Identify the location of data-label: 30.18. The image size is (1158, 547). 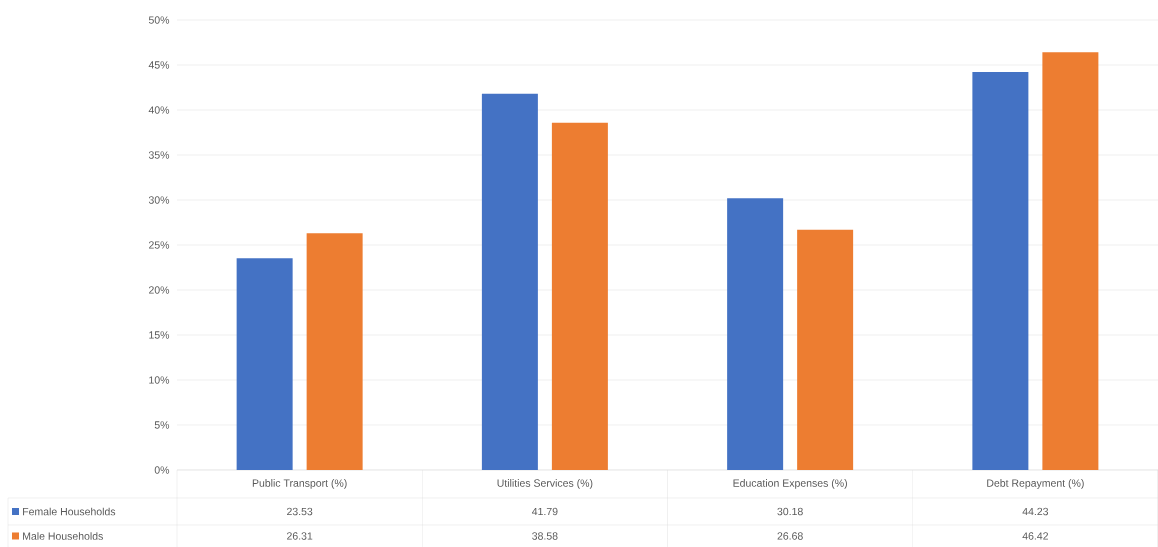
(790, 511).